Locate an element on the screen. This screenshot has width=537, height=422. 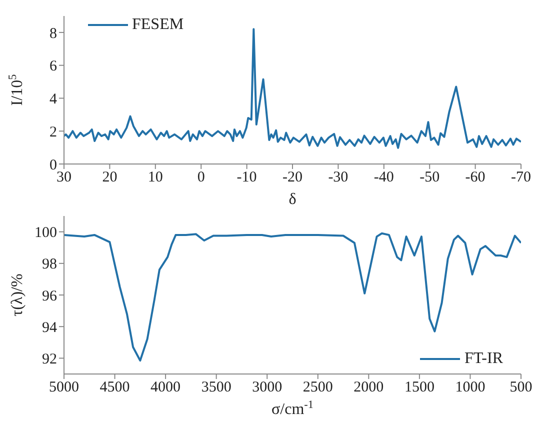
legend-label: FT-IR is located at coordinates (483, 359).